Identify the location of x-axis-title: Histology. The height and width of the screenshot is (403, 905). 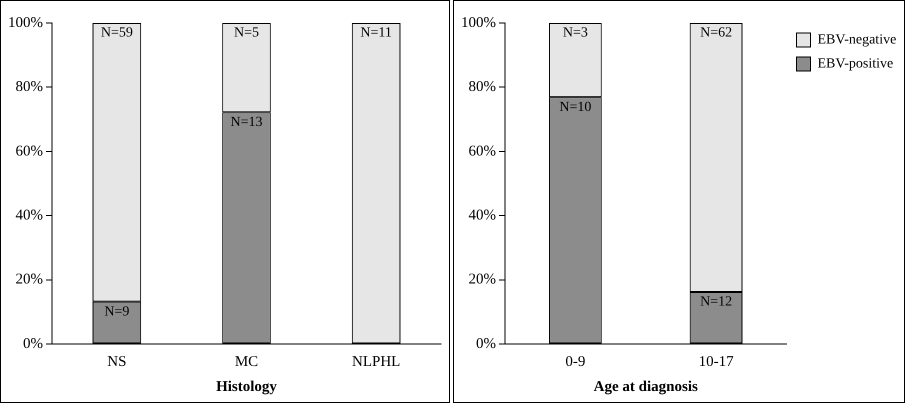
(247, 386).